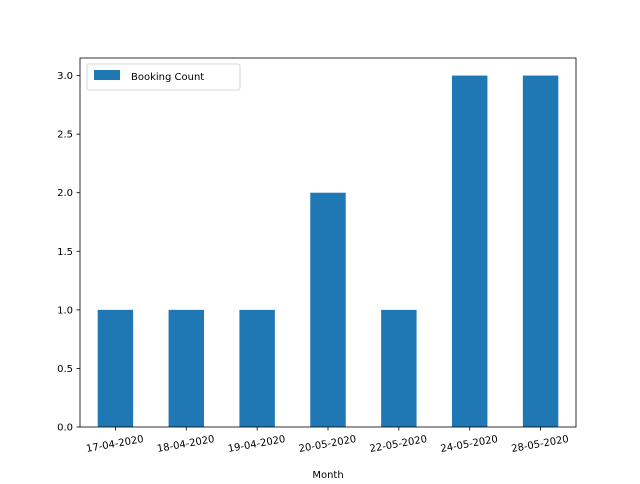 The image size is (640, 484). What do you see at coordinates (186, 368) in the screenshot?
I see `bar-18-04-2020` at bounding box center [186, 368].